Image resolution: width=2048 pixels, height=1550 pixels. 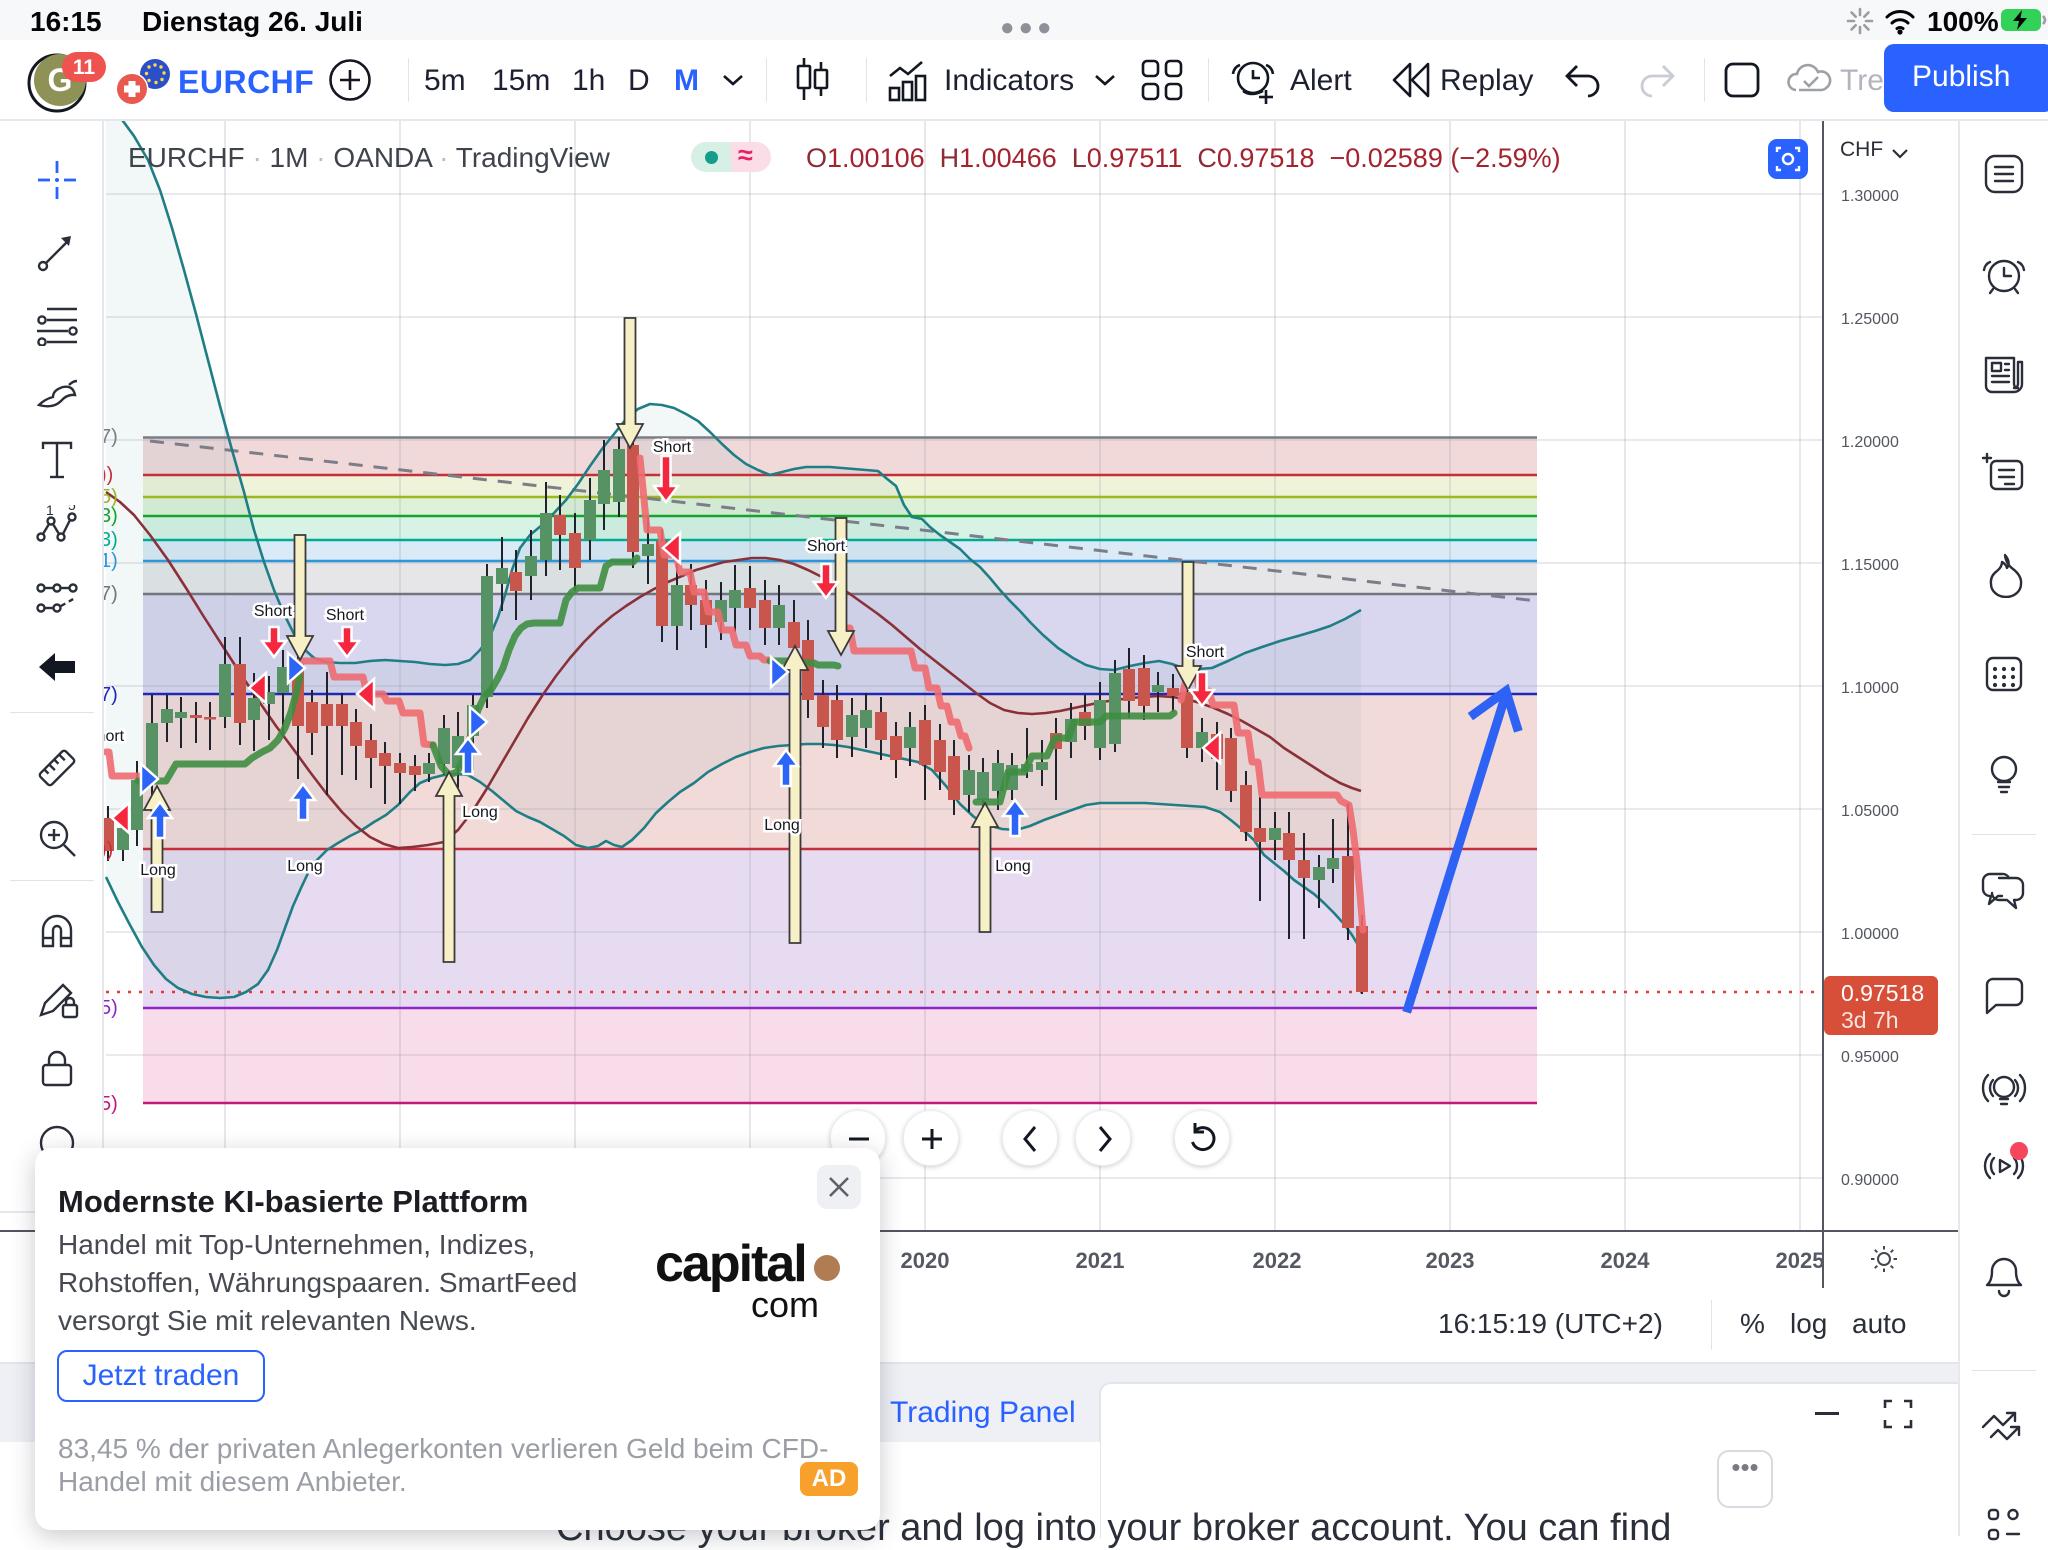 What do you see at coordinates (1870, 1020) in the screenshot?
I see `svg-text: 3d 7h` at bounding box center [1870, 1020].